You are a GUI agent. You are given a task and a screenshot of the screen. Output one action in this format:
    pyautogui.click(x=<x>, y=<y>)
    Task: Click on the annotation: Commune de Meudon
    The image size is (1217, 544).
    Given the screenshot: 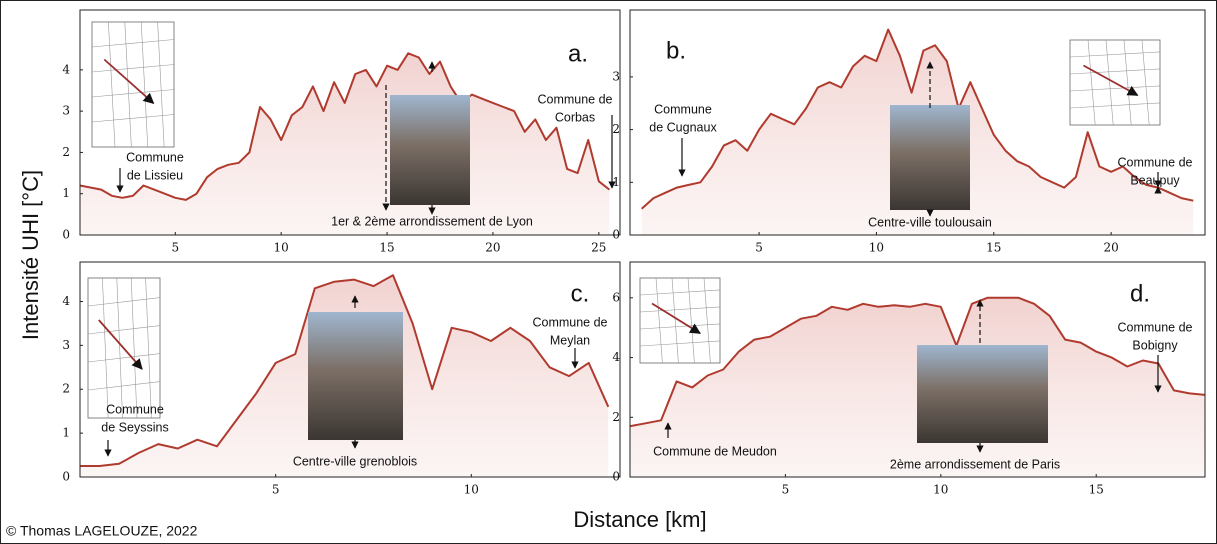 What is the action you would take?
    pyautogui.click(x=715, y=451)
    